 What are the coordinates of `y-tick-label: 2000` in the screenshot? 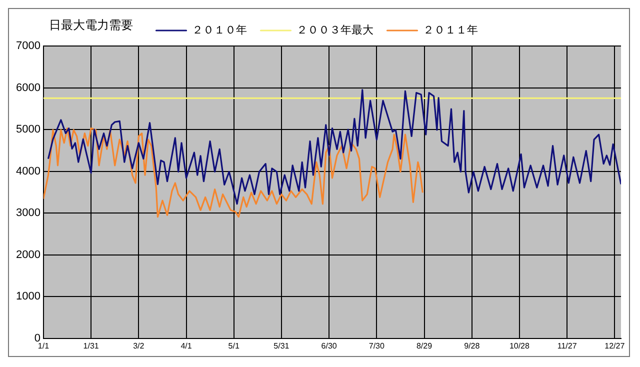 It's located at (28, 254).